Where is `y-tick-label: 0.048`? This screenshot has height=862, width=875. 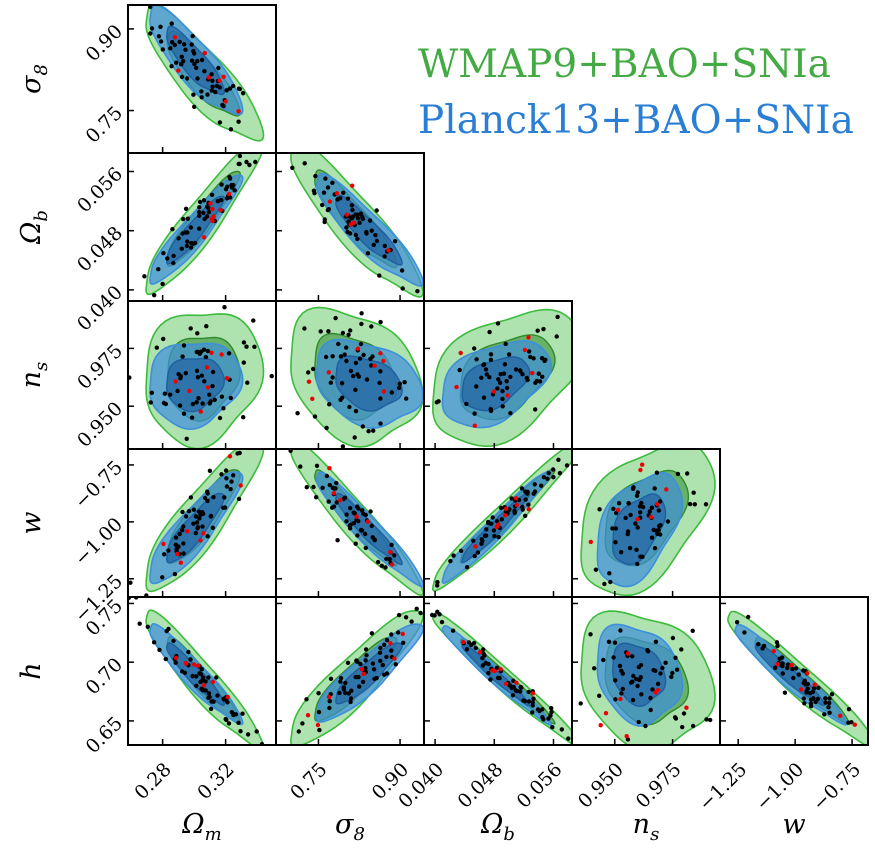 y-tick-label: 0.048 is located at coordinates (100, 249).